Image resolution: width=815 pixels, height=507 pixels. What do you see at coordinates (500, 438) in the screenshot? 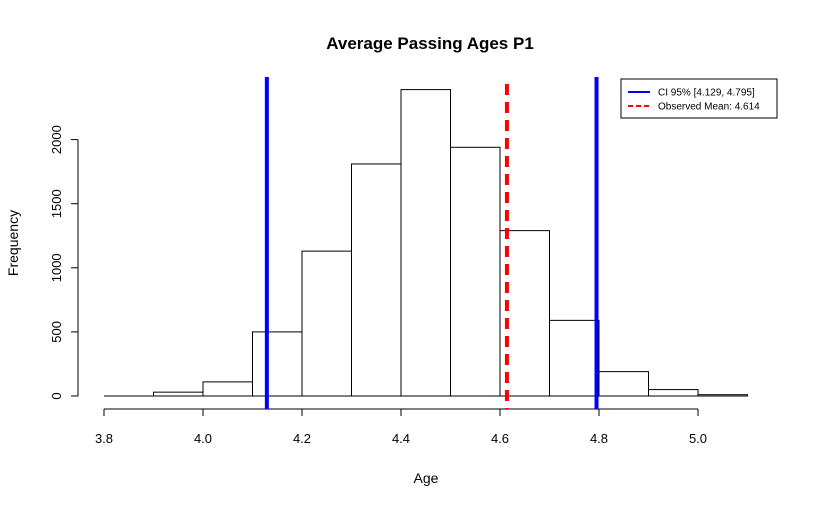
I see `x-tick-label: 4.6` at bounding box center [500, 438].